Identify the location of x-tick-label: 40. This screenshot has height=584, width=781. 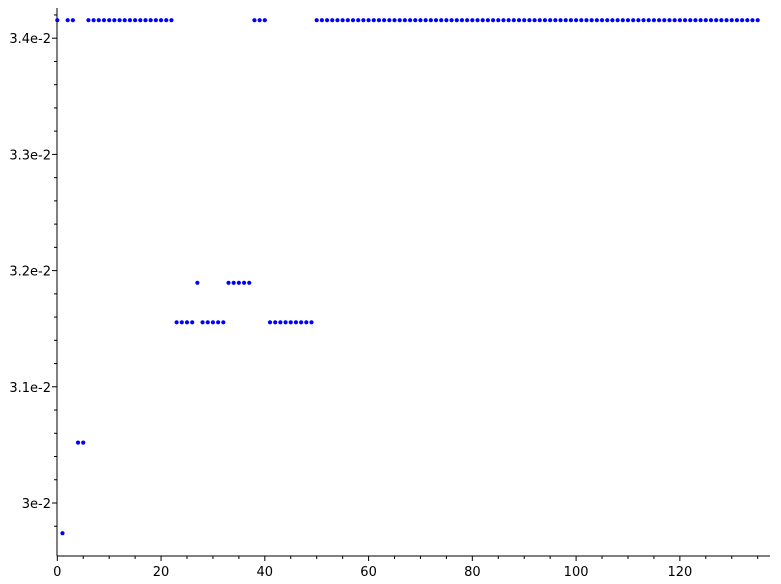
(265, 572).